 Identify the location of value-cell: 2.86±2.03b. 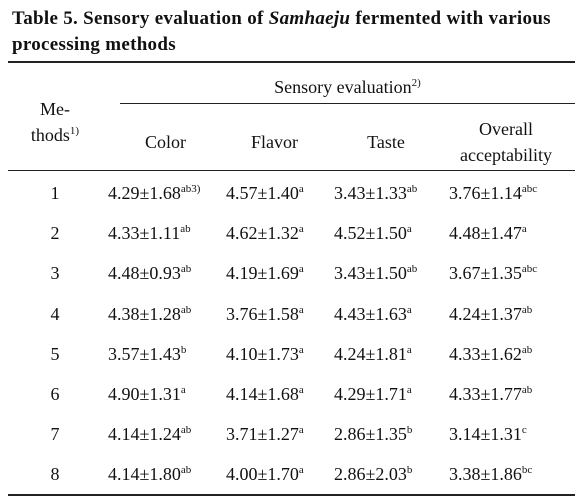
(388, 474).